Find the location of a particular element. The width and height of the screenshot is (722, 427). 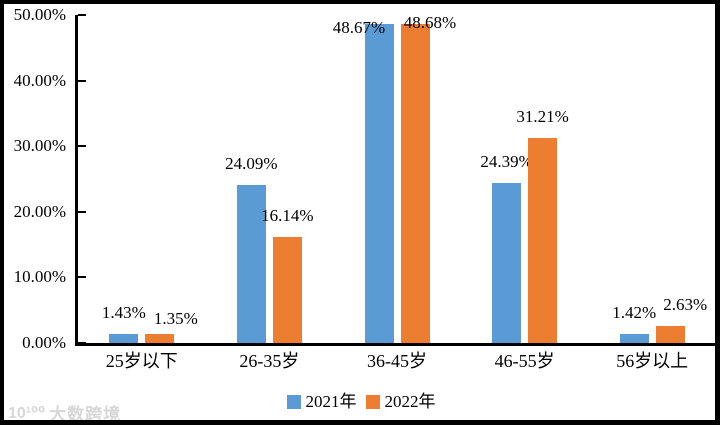

y-axis-tick-label: 40.00% is located at coordinates (39, 80).